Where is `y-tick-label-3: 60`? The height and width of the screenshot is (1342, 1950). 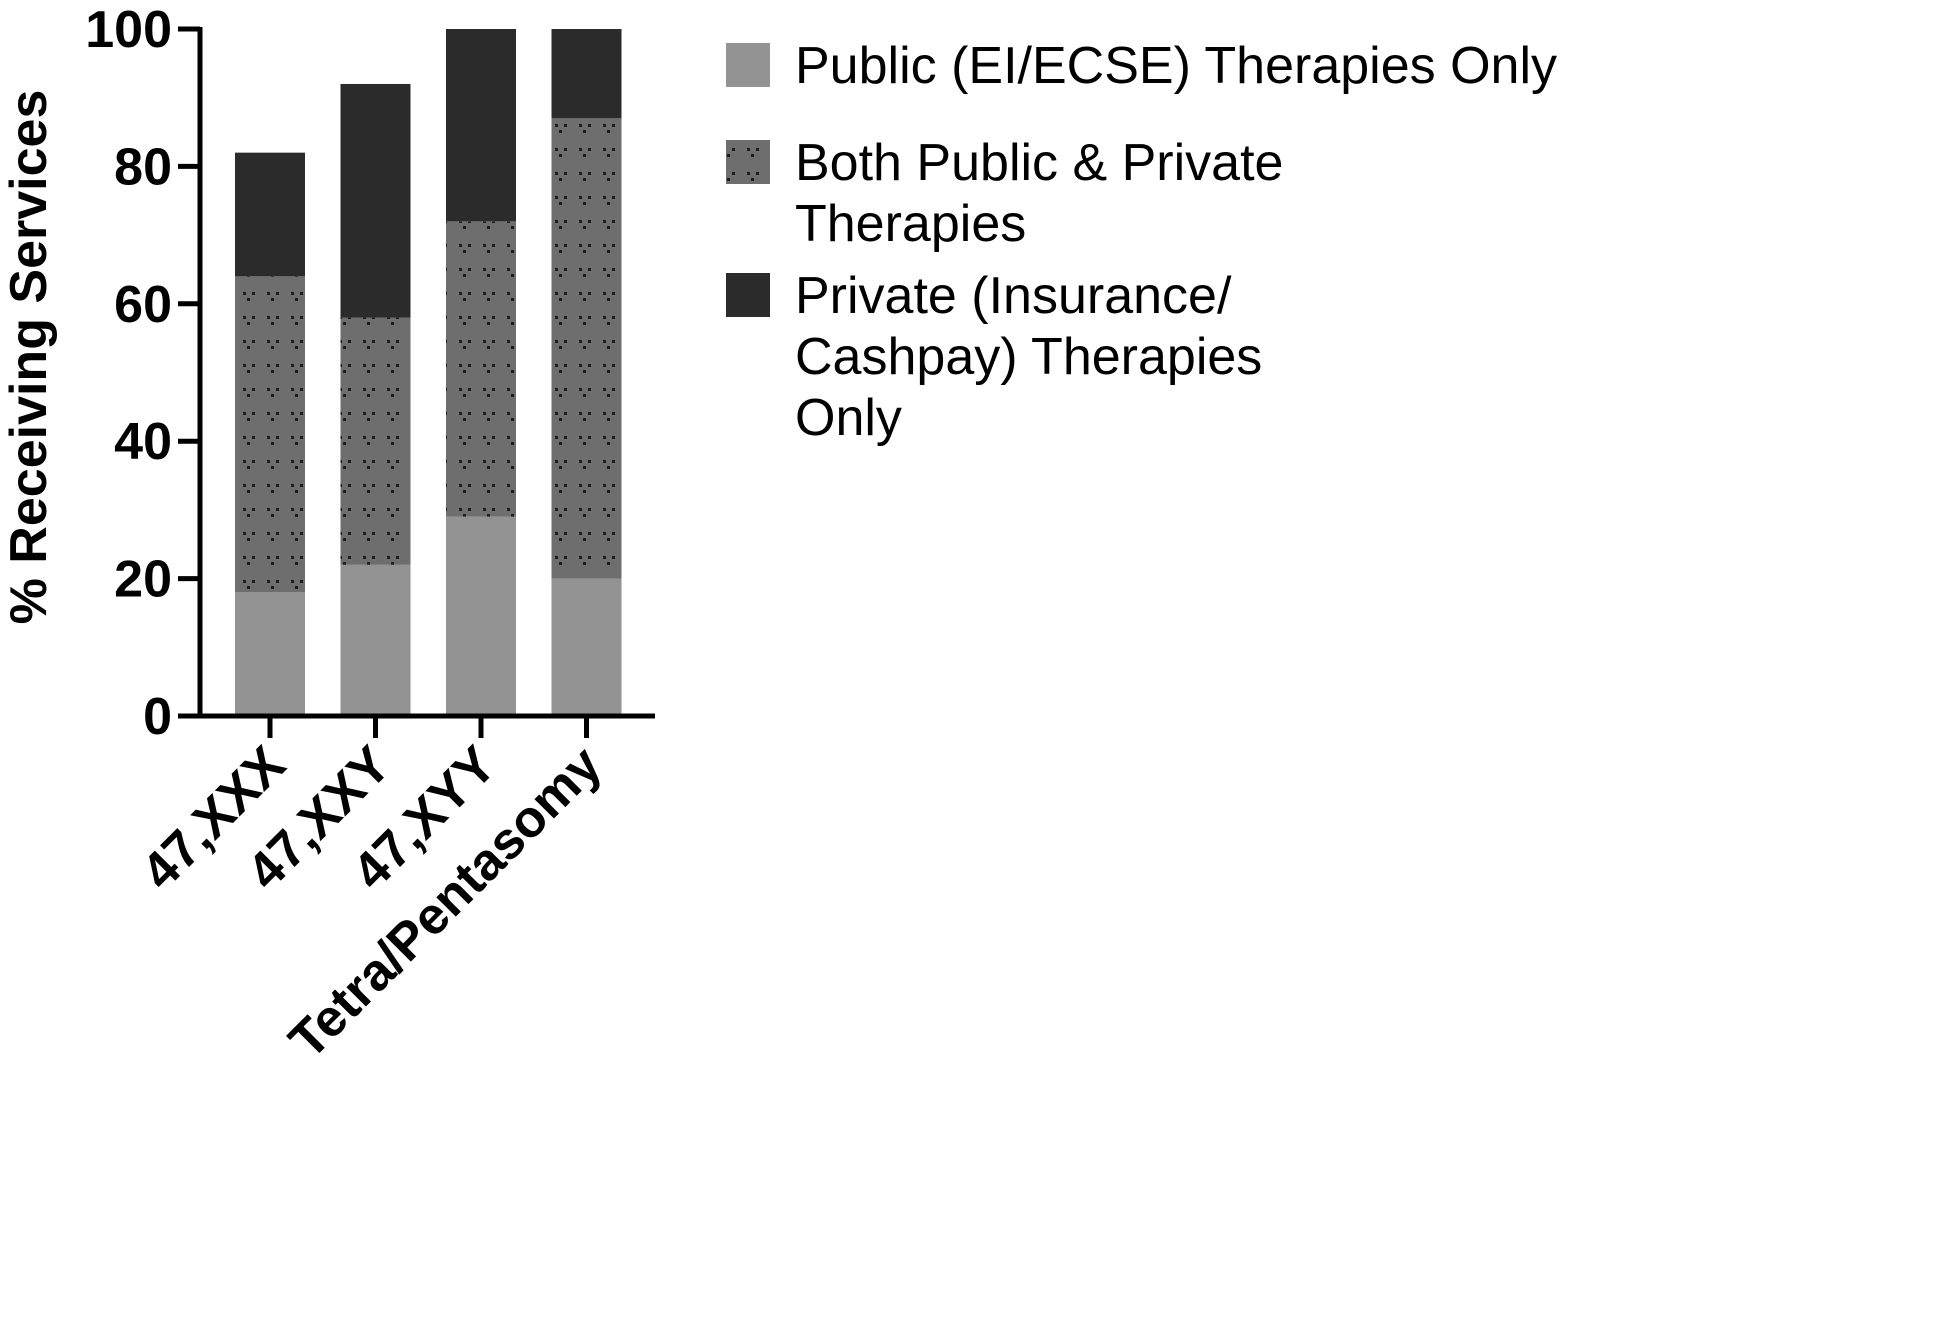
y-tick-label-3: 60 is located at coordinates (143, 305).